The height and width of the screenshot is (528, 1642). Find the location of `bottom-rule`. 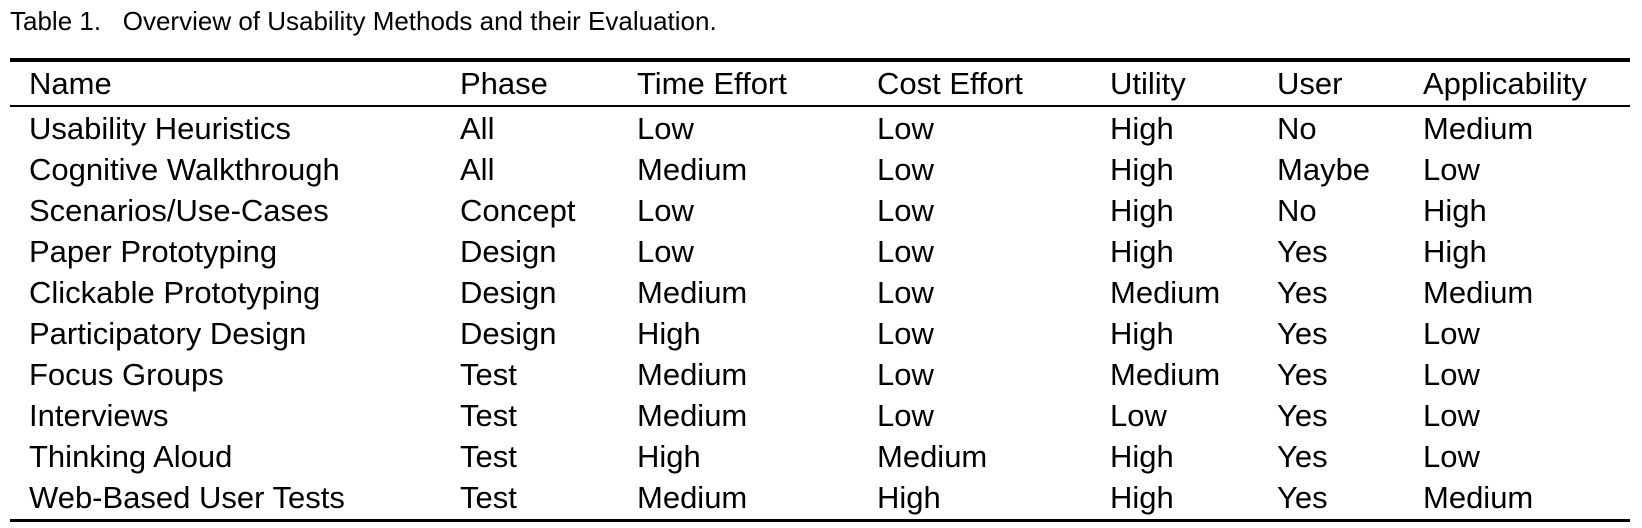

bottom-rule is located at coordinates (820, 520).